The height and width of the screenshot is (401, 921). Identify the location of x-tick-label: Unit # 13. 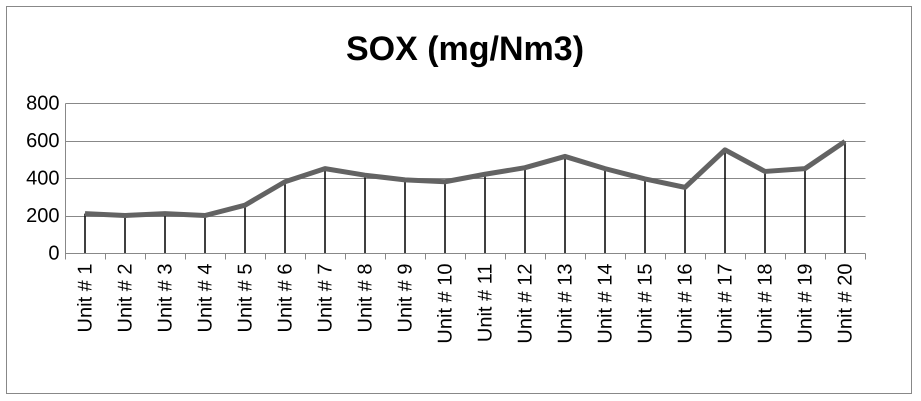
(565, 304).